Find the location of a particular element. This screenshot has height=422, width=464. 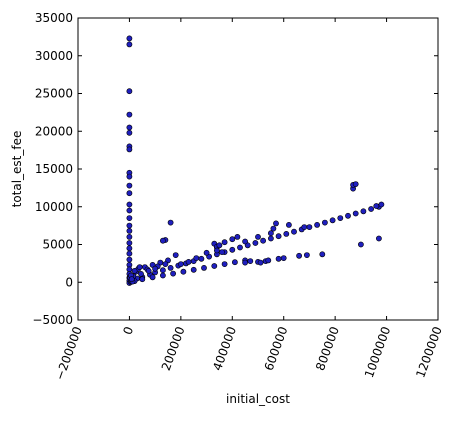

y-tick-label: 30000 is located at coordinates (54, 56).